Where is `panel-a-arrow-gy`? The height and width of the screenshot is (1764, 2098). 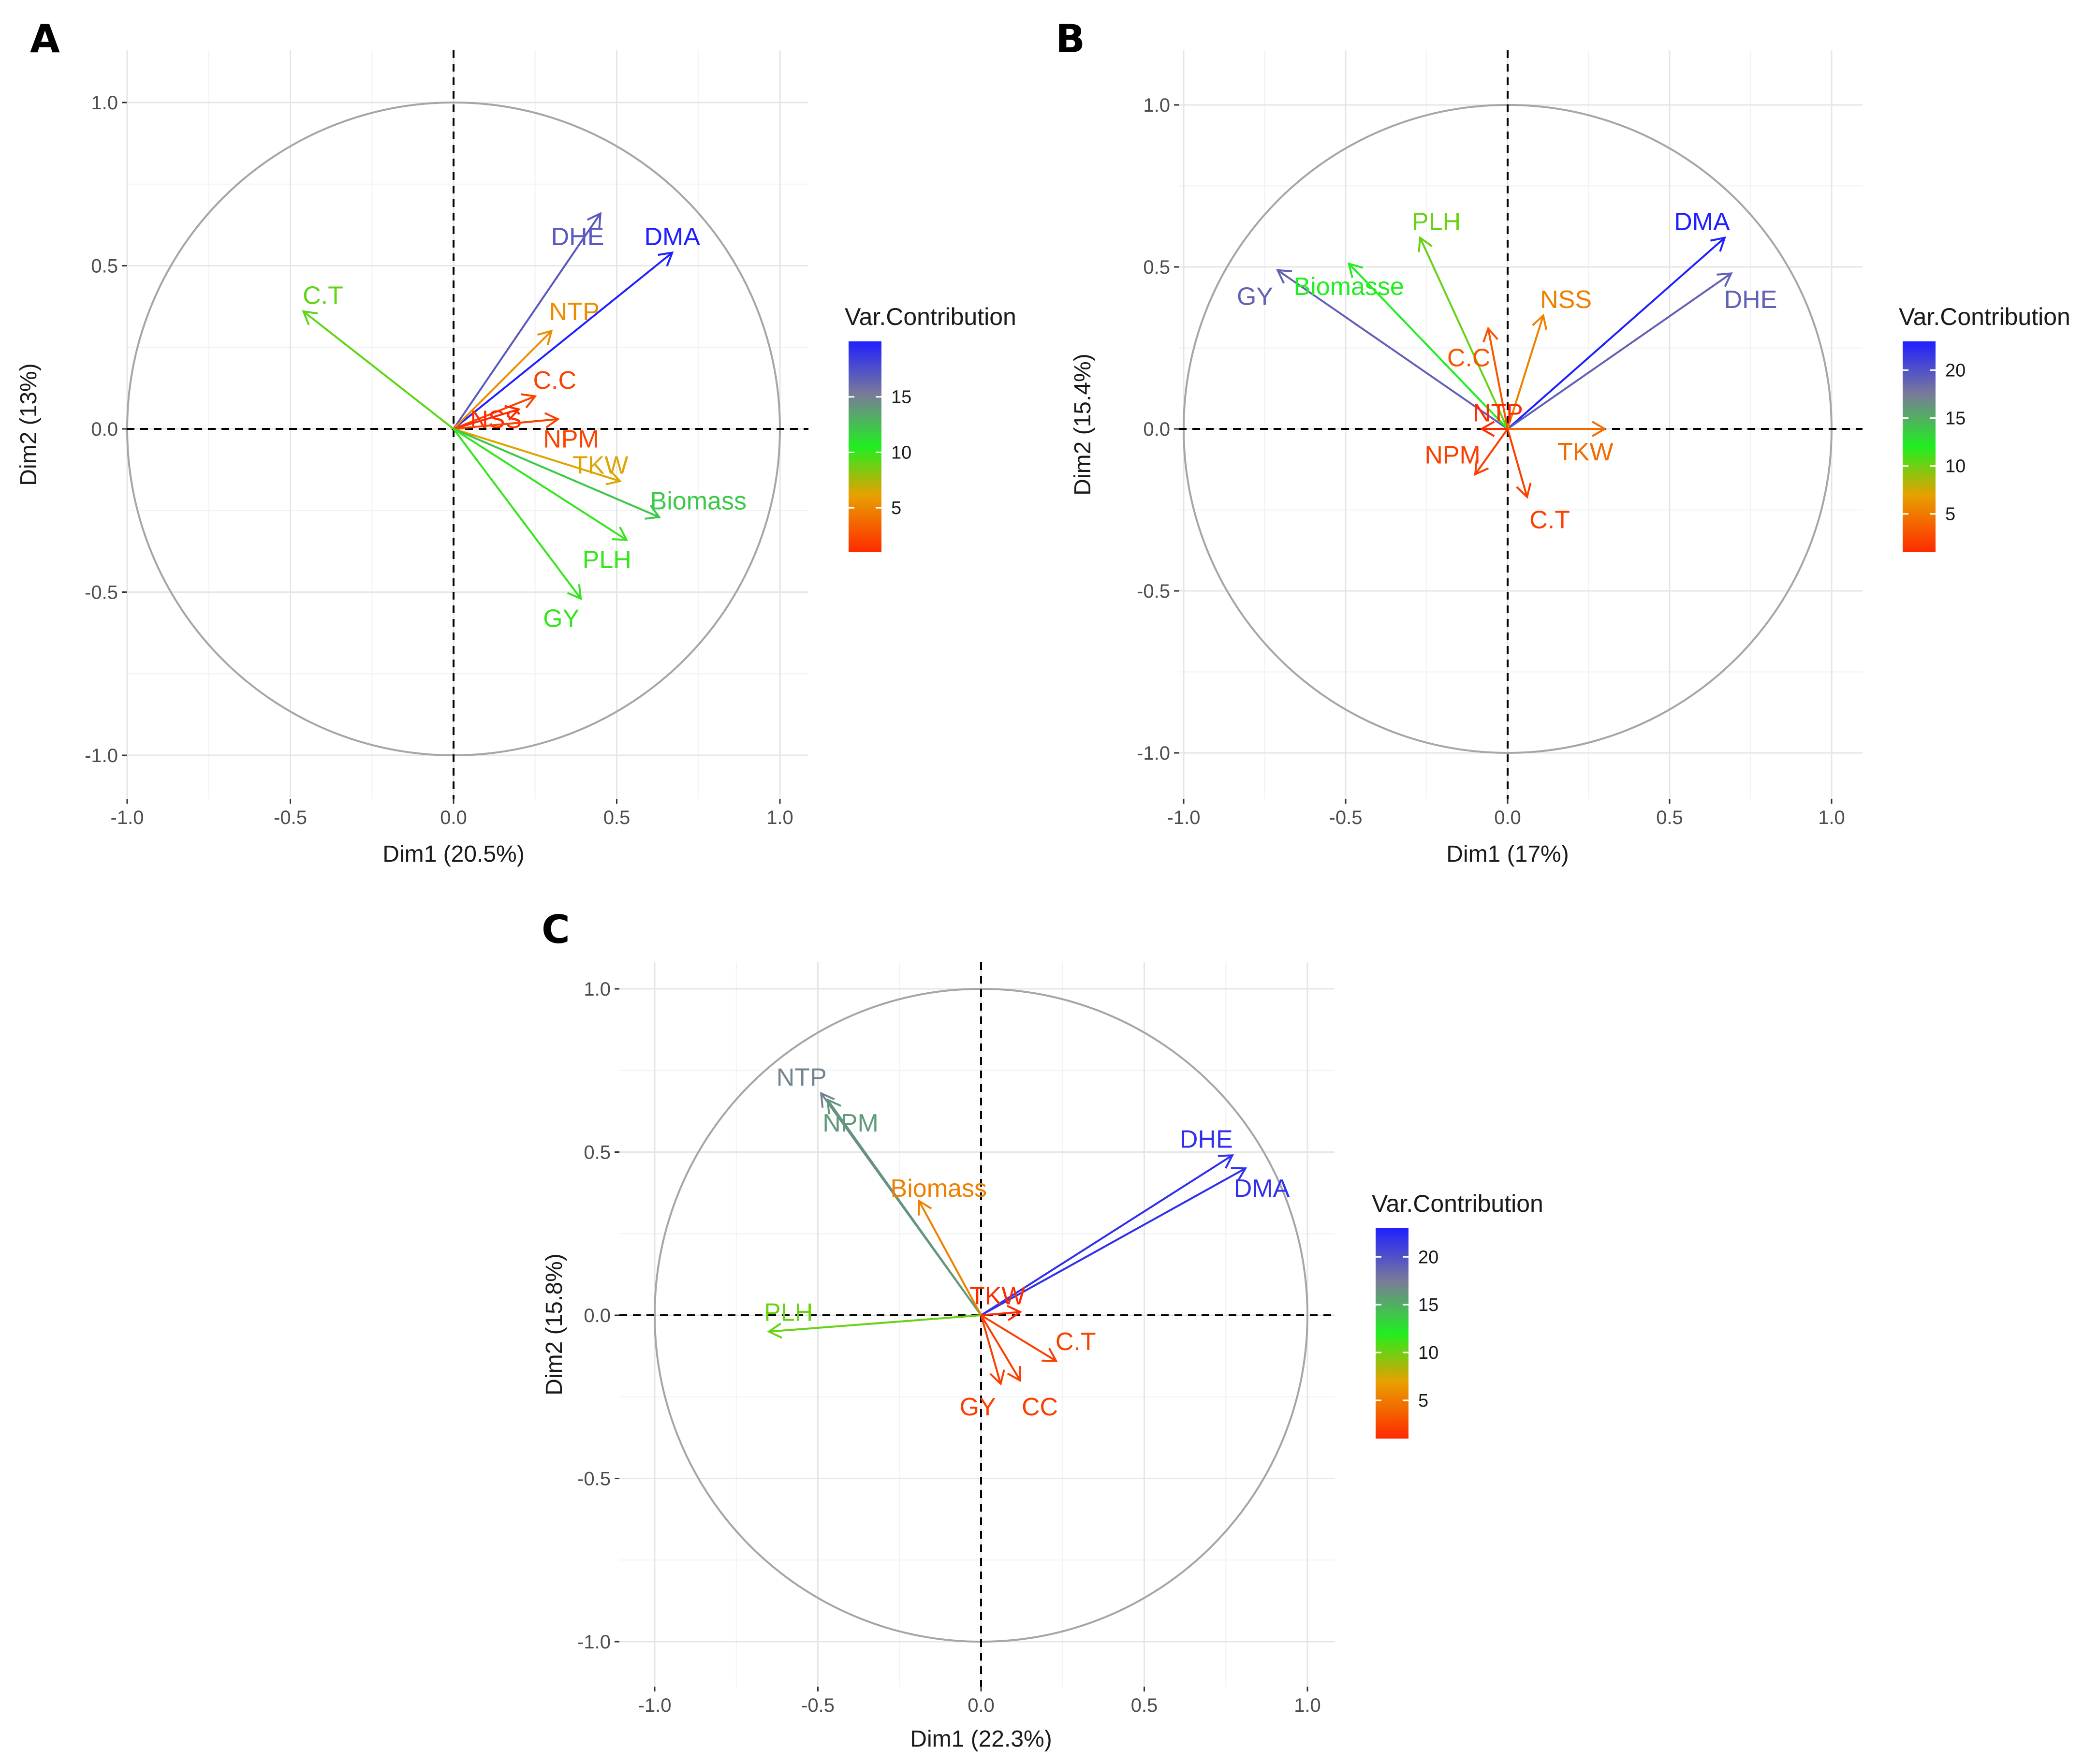 panel-a-arrow-gy is located at coordinates (517, 514).